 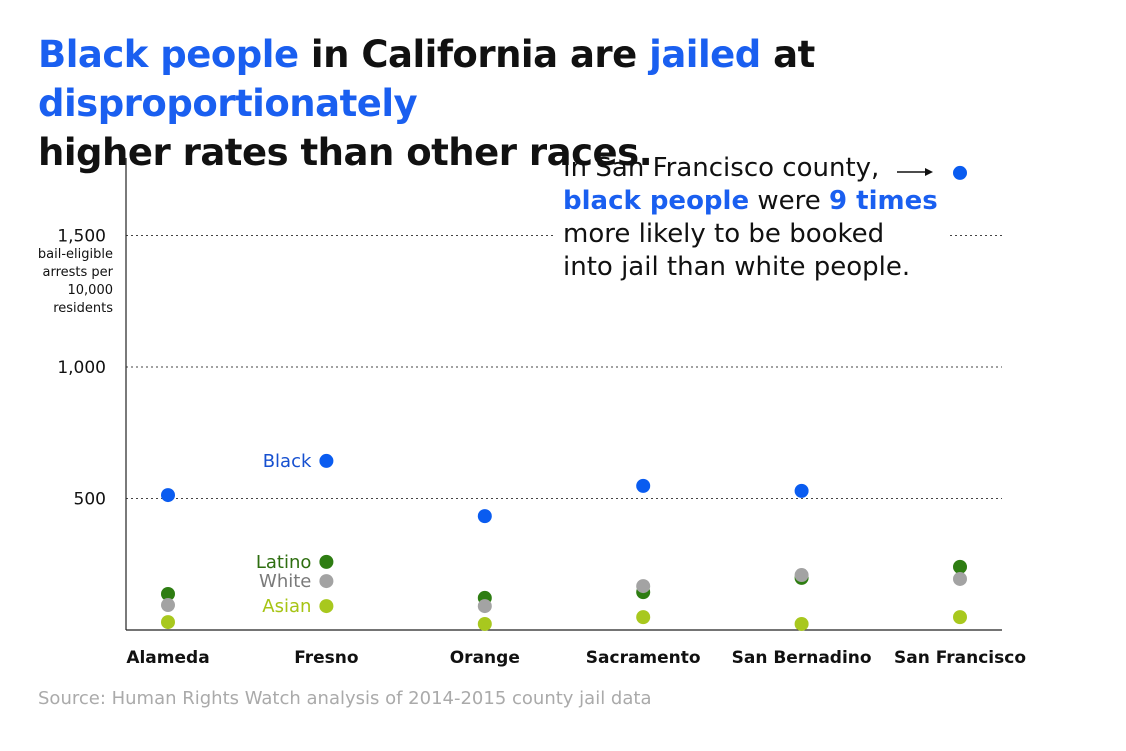 I want to click on y-tick-label: 1,500, so click(x=81, y=237).